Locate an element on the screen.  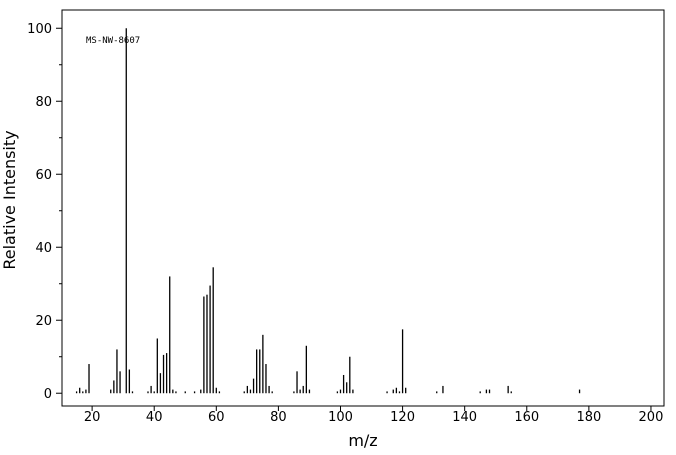
y-tick-label: 100 is located at coordinates (39, 29).